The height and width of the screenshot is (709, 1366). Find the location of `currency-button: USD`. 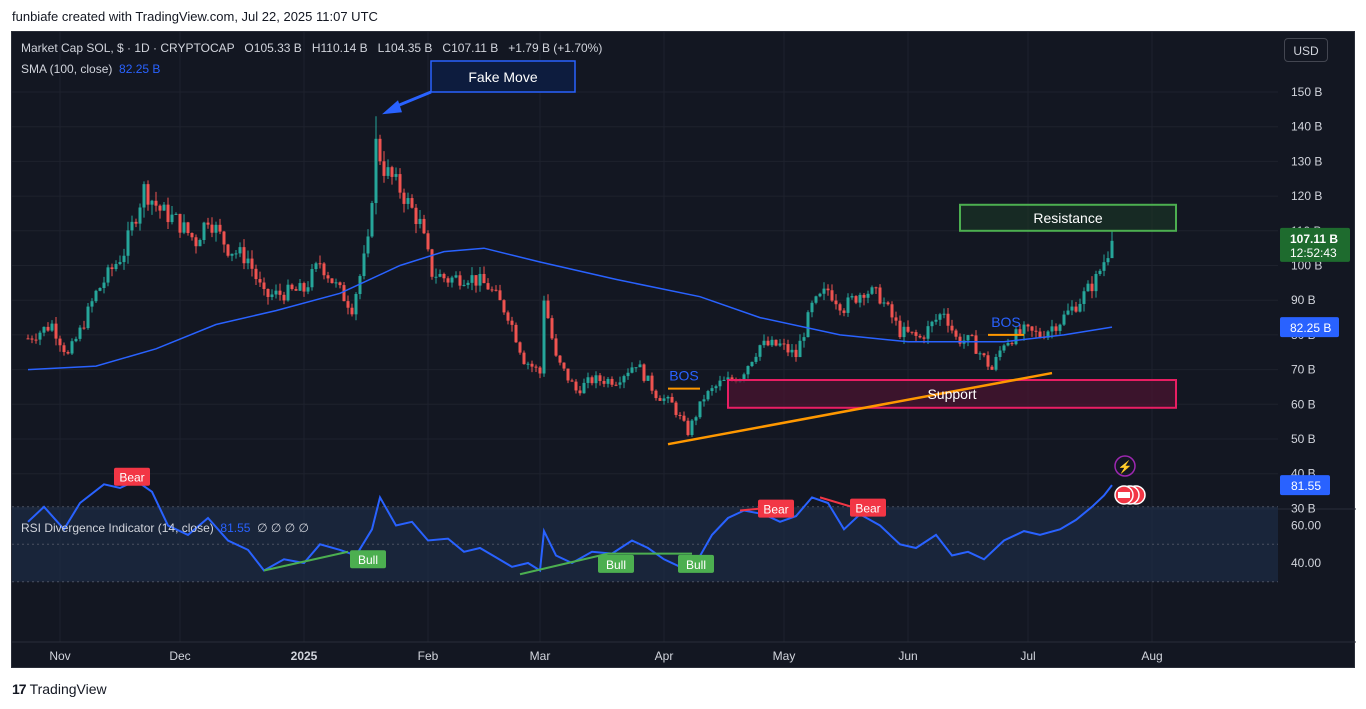

currency-button: USD is located at coordinates (1306, 50).